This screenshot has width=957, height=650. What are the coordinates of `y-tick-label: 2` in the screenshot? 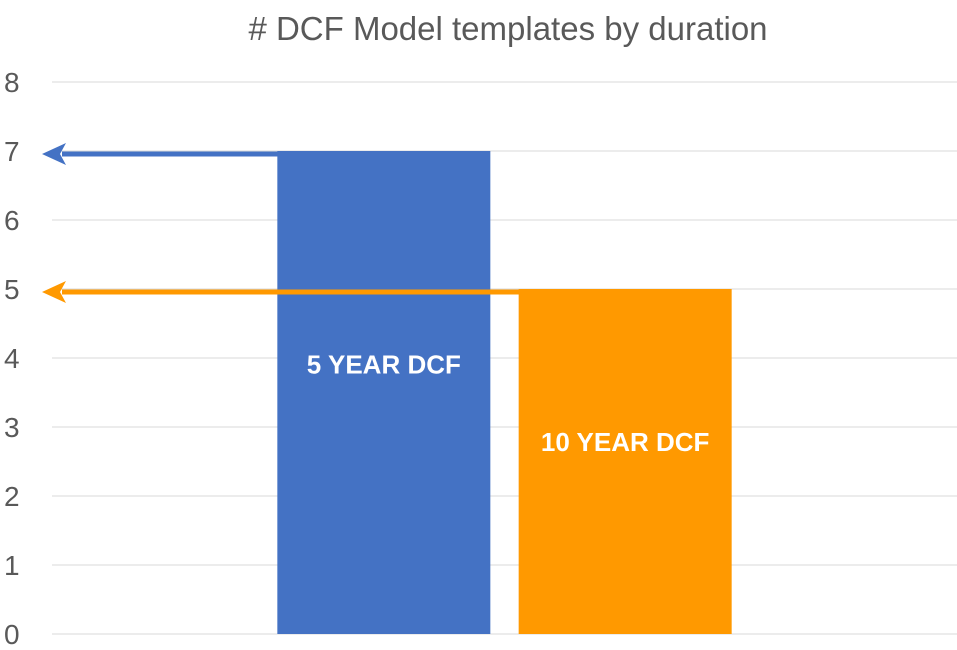 It's located at (12, 496).